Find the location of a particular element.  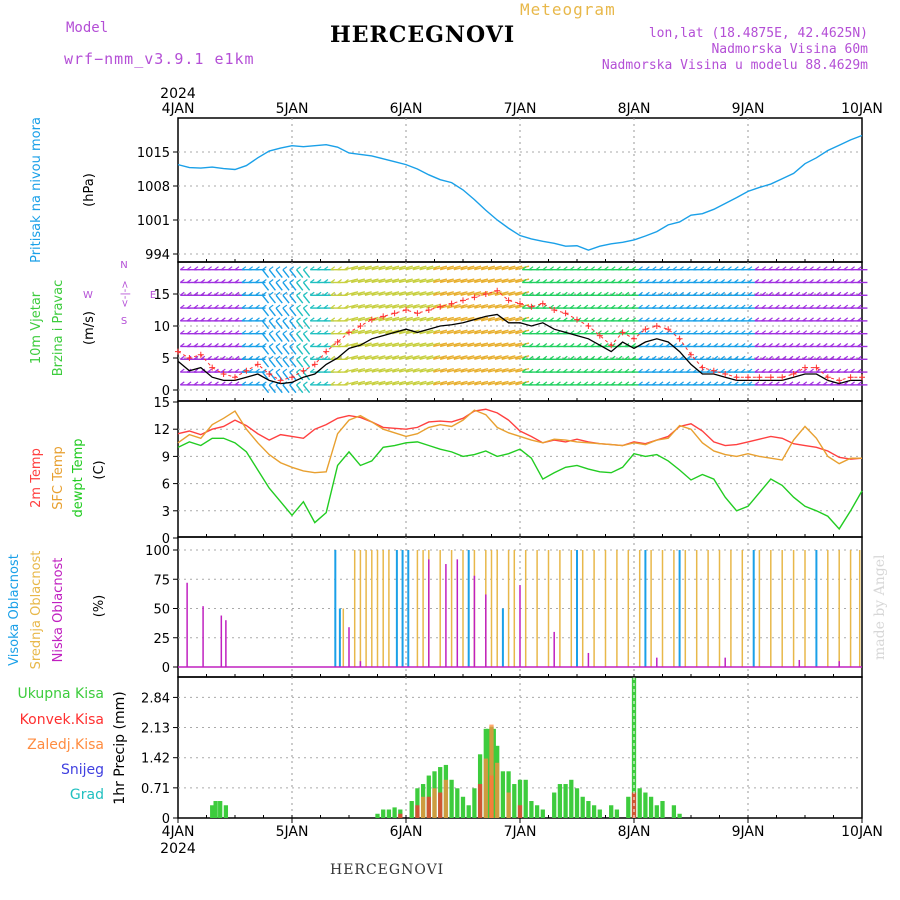

top-date-label: 9JAN is located at coordinates (748, 109).